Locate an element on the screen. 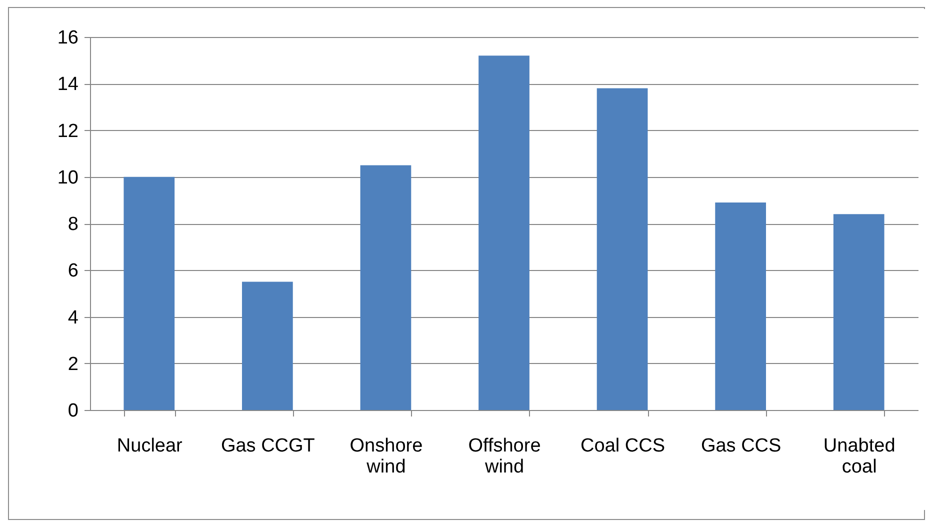 The width and height of the screenshot is (933, 524). x-tick-label: Nuclear is located at coordinates (150, 446).